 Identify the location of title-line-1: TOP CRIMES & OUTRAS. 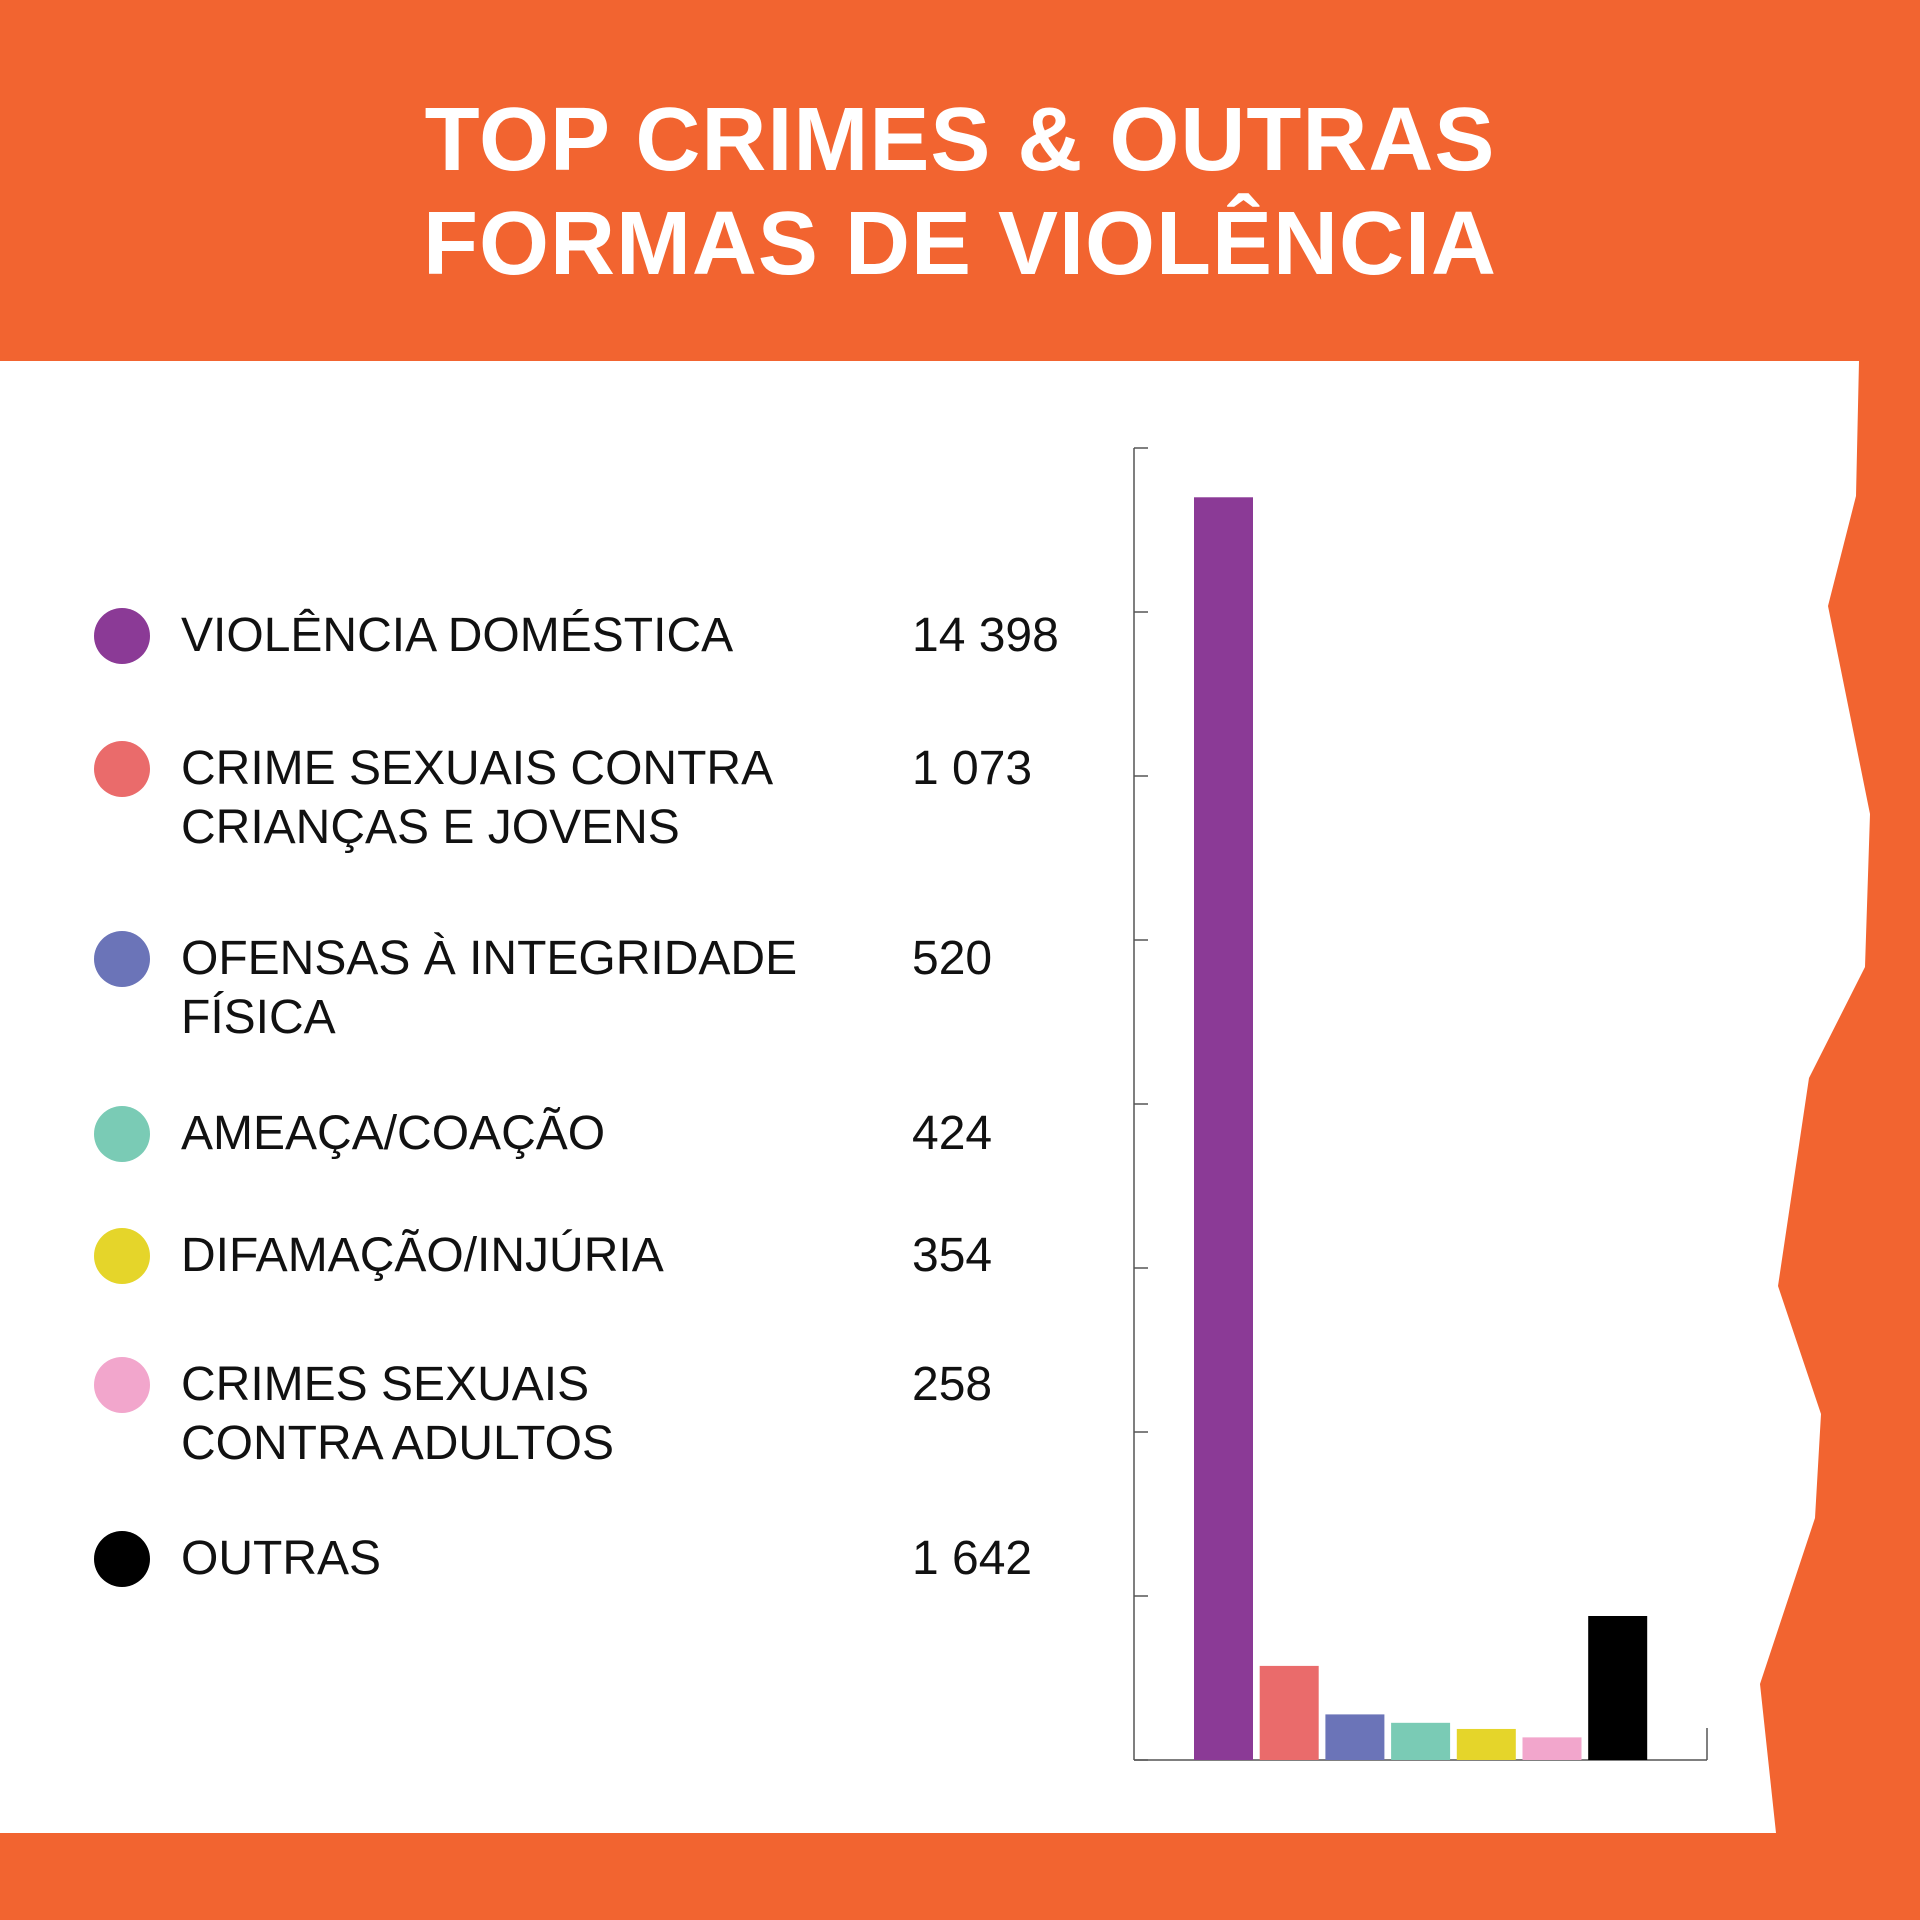
(960, 140).